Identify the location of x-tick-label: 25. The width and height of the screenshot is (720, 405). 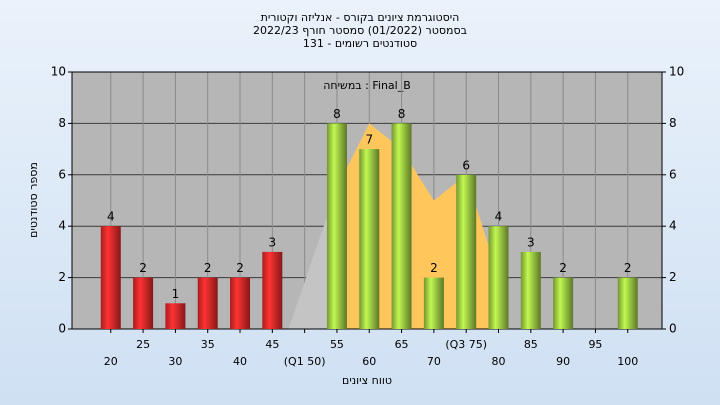
(143, 344).